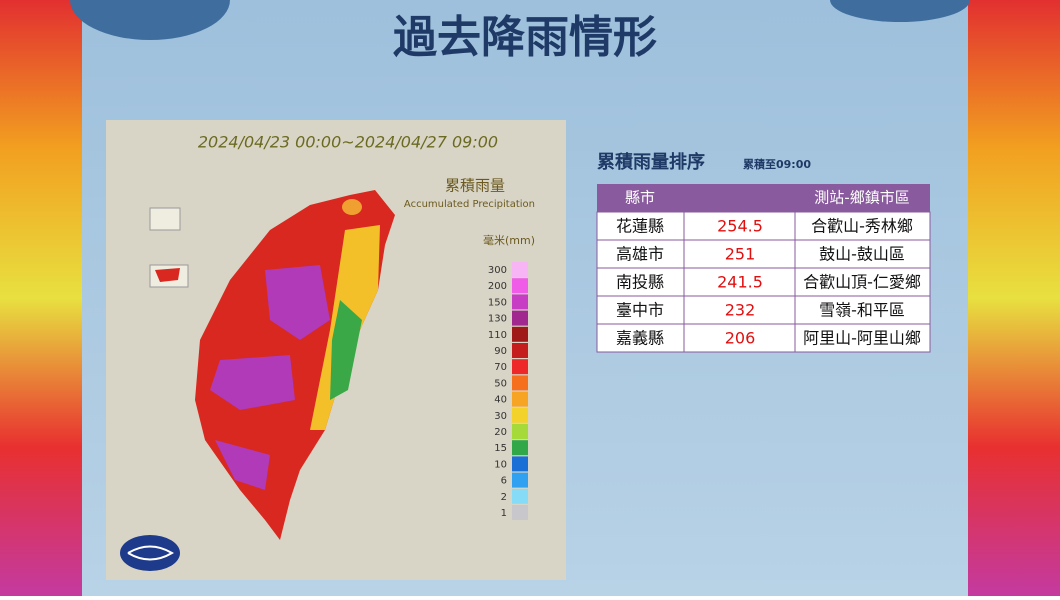  What do you see at coordinates (504, 497) in the screenshot?
I see `legend-label: 2` at bounding box center [504, 497].